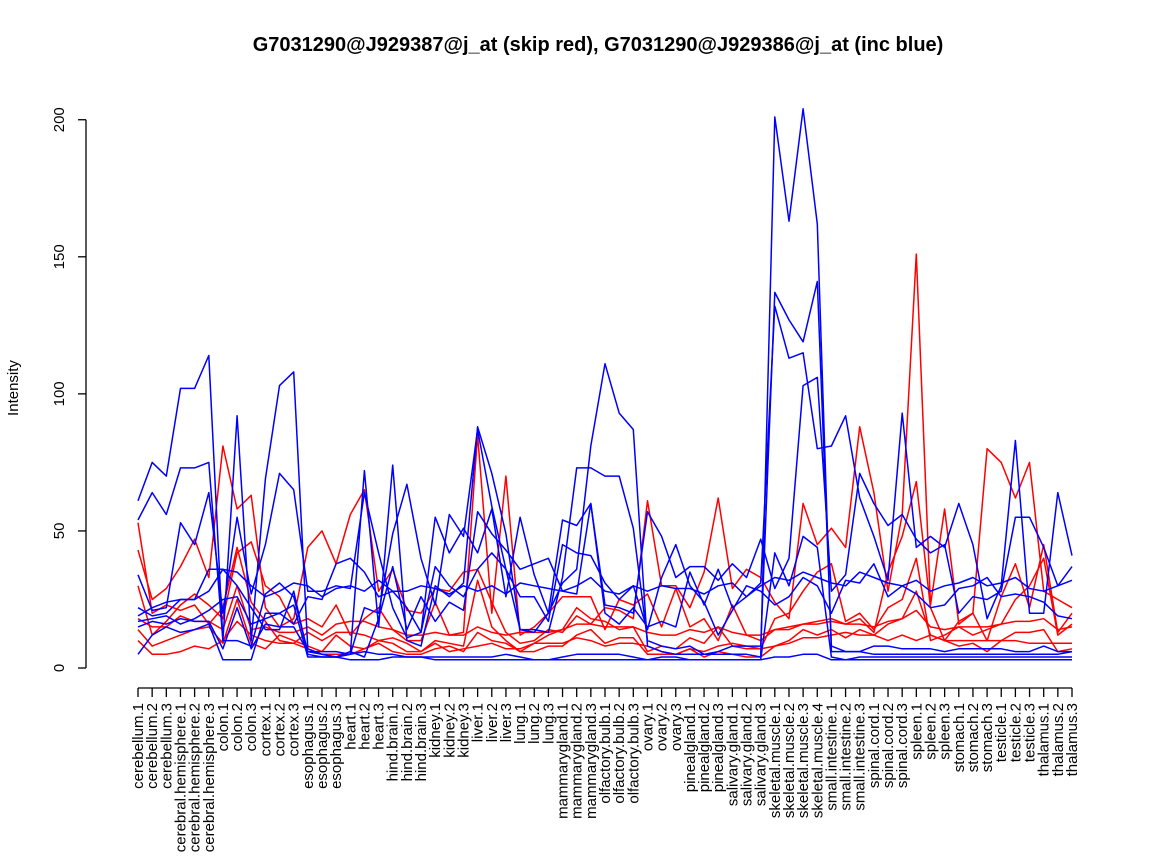  Describe the element at coordinates (209, 777) in the screenshot. I see `x-tick-label: cerebral.hemisphere.3` at that location.